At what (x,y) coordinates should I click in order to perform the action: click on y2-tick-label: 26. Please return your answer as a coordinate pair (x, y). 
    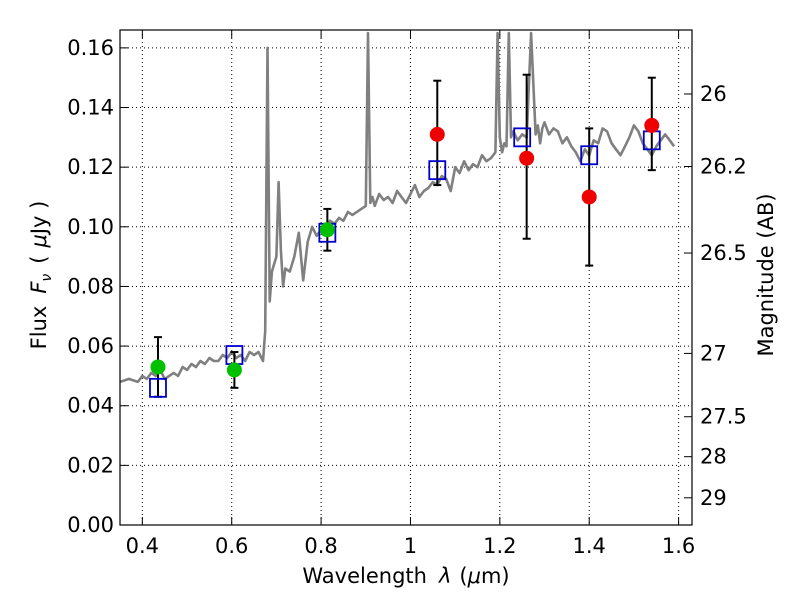
    Looking at the image, I should click on (713, 94).